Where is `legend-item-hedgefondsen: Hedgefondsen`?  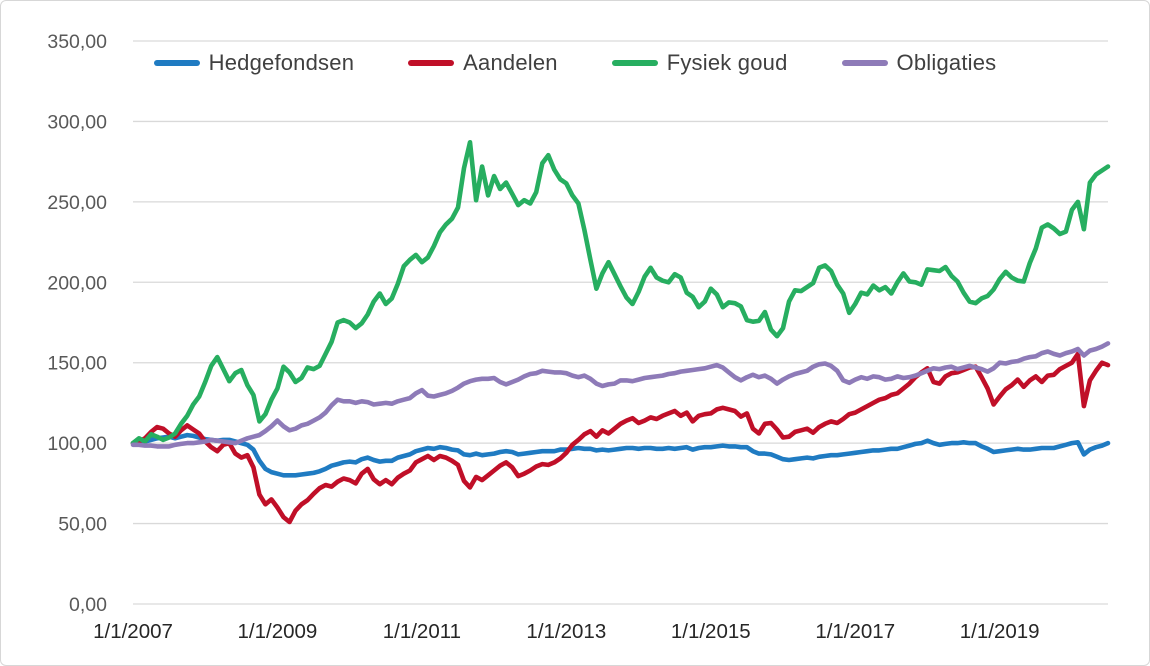 legend-item-hedgefondsen: Hedgefondsen is located at coordinates (254, 63).